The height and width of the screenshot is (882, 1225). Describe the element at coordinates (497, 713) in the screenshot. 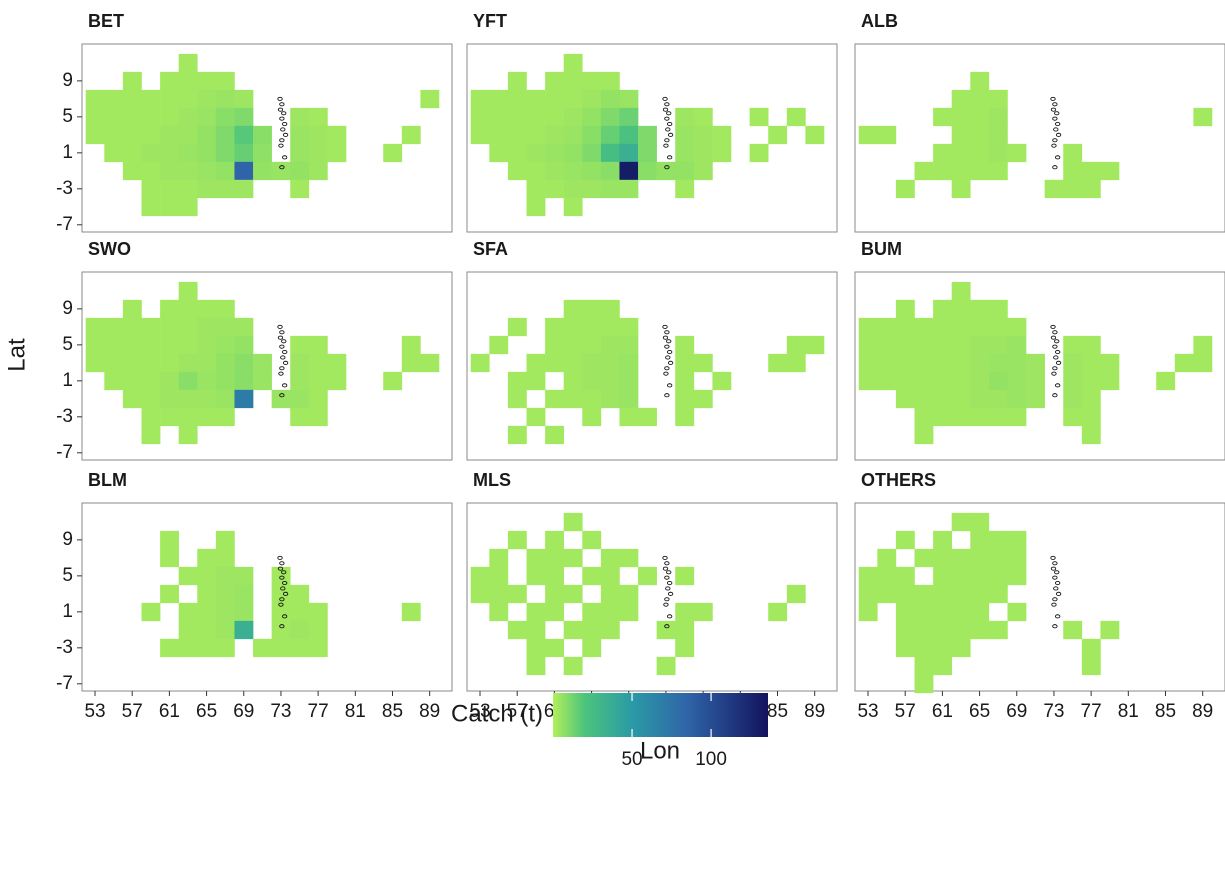

I see `legend-title: Catch (t)` at that location.